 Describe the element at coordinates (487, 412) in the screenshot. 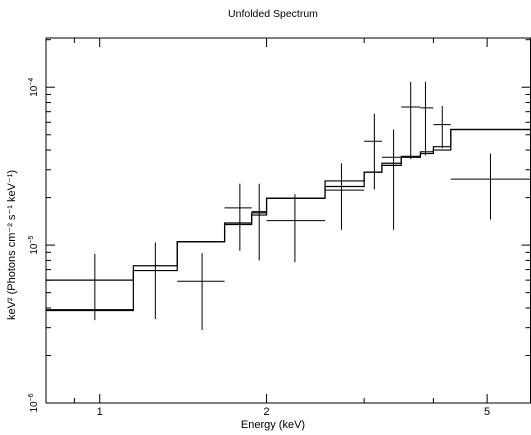

I see `x-tick-label: 5` at that location.